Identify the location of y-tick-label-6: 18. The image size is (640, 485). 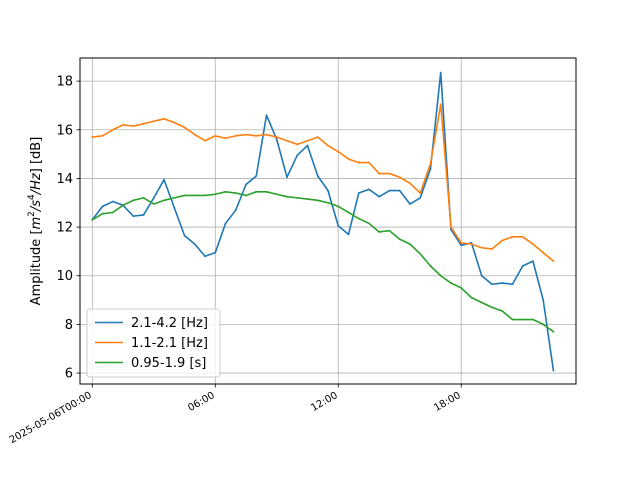
(64, 82).